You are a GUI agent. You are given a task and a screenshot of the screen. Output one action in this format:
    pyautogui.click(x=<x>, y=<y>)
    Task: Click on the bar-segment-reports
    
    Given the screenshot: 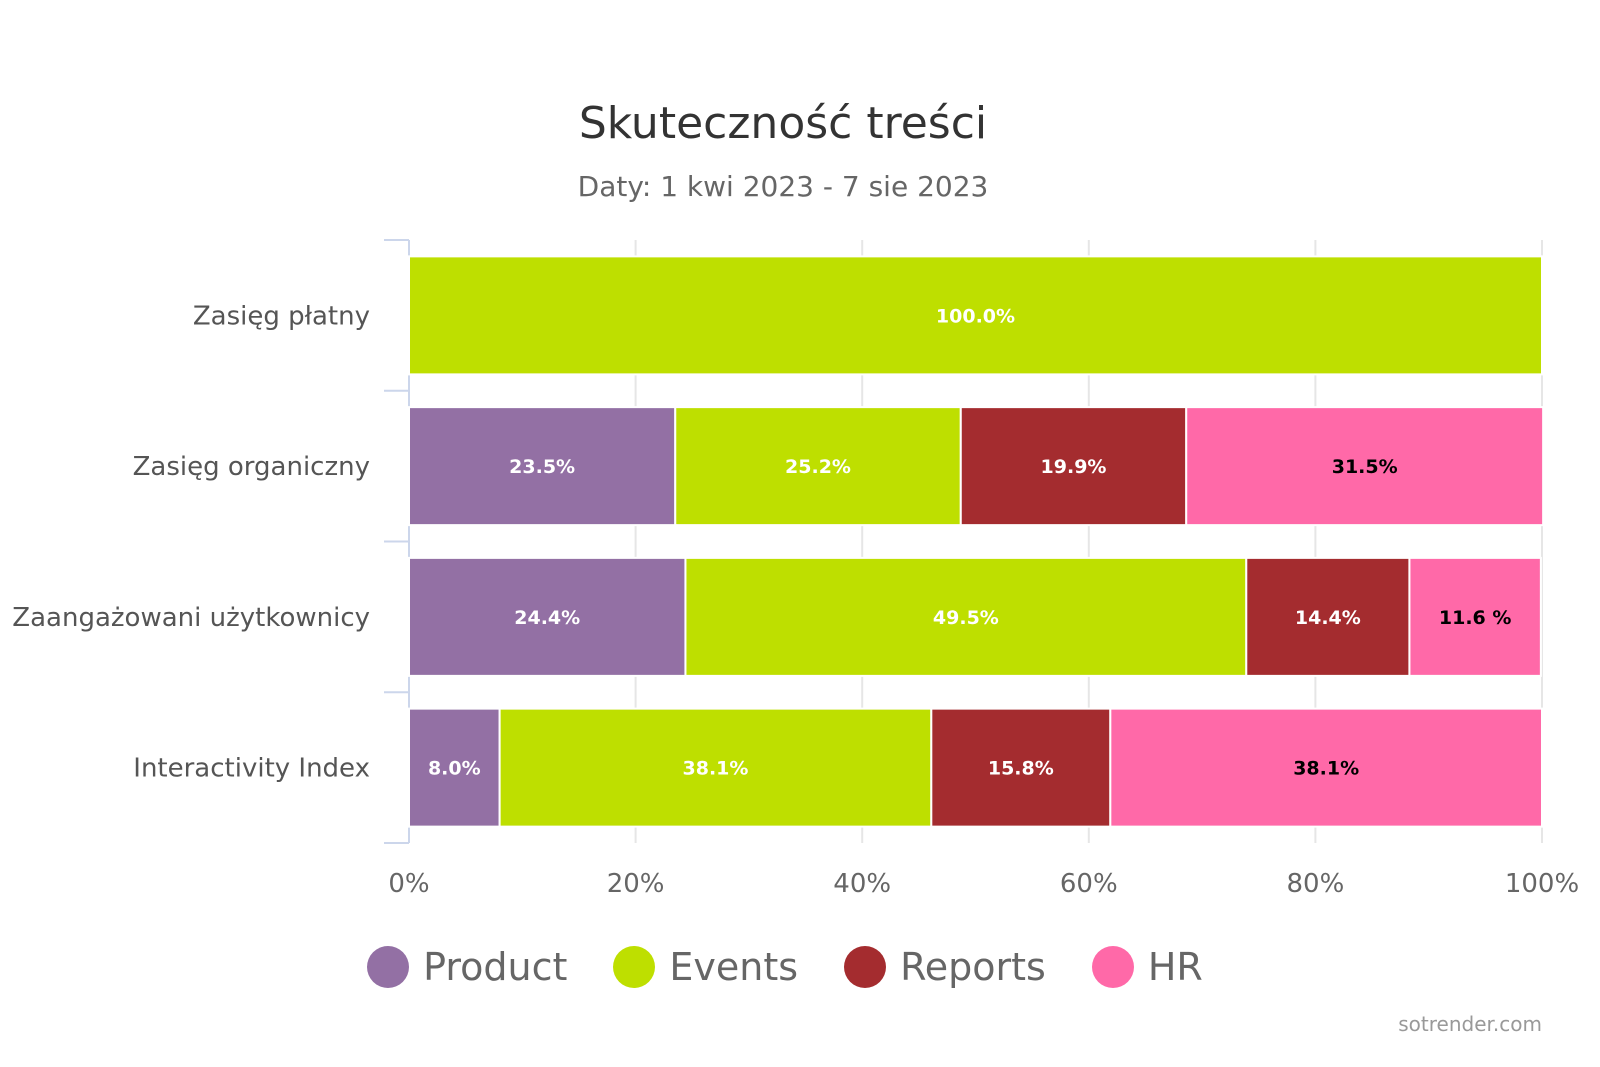 What is the action you would take?
    pyautogui.click(x=1328, y=616)
    